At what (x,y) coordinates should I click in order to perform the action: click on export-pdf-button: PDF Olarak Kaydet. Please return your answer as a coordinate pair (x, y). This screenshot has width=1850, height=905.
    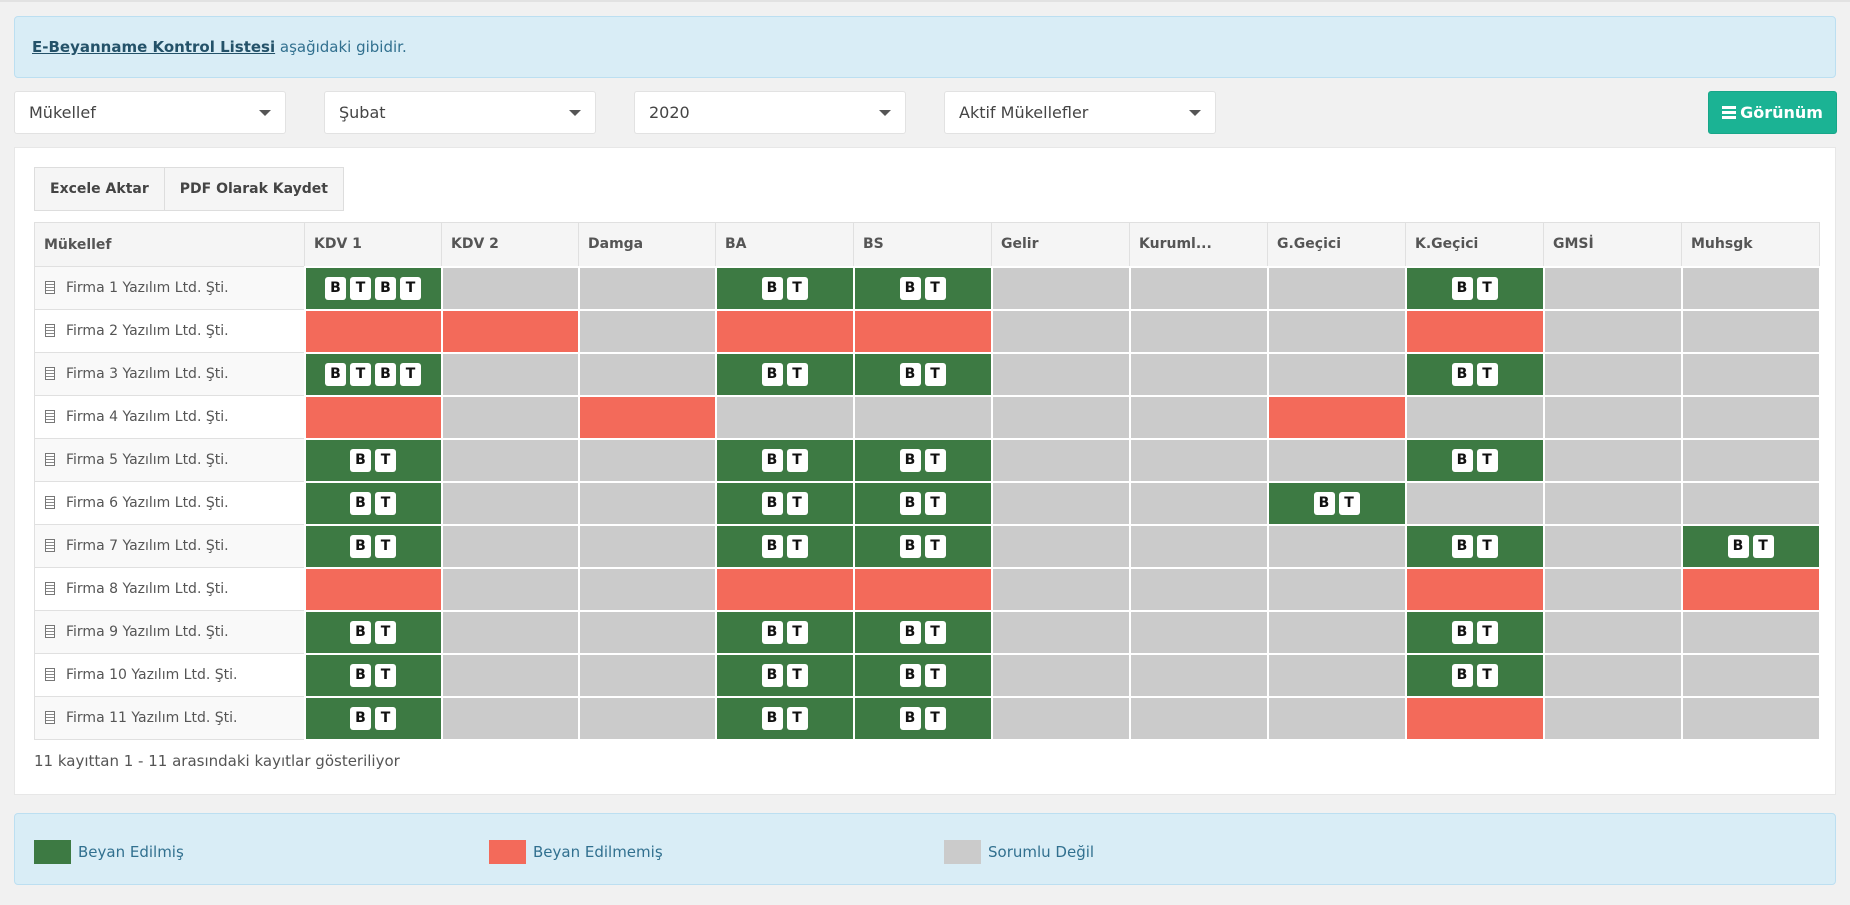
    Looking at the image, I should click on (254, 189).